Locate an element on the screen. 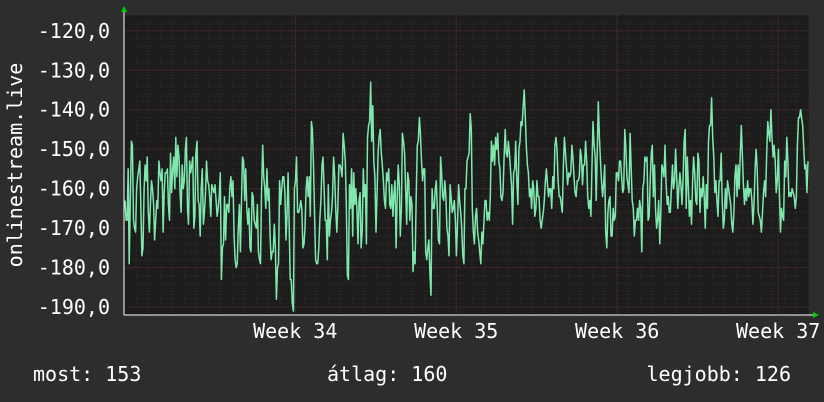  x-axis-arrow is located at coordinates (816, 315).